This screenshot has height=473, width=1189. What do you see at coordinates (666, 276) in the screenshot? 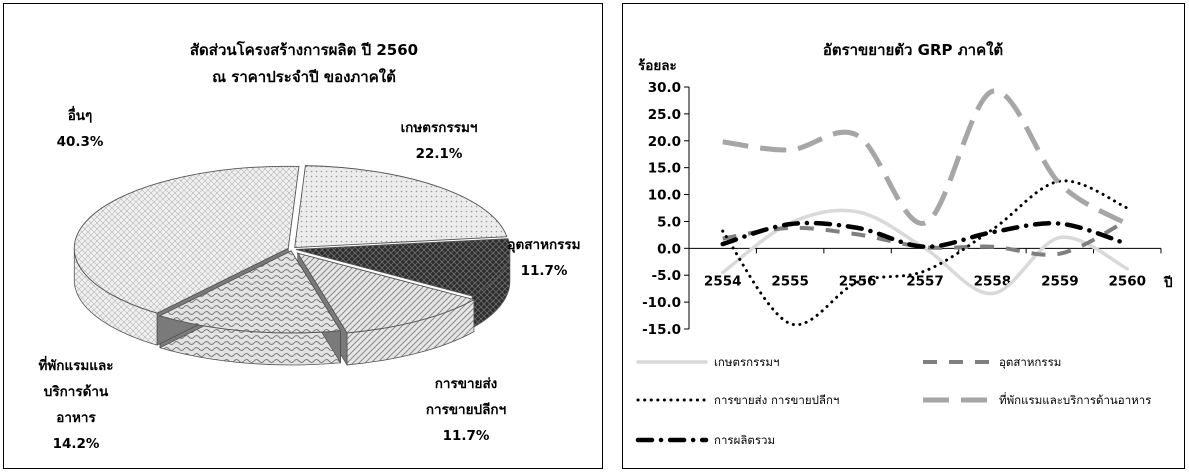
I see `y-tick-label: -5.0` at bounding box center [666, 276].